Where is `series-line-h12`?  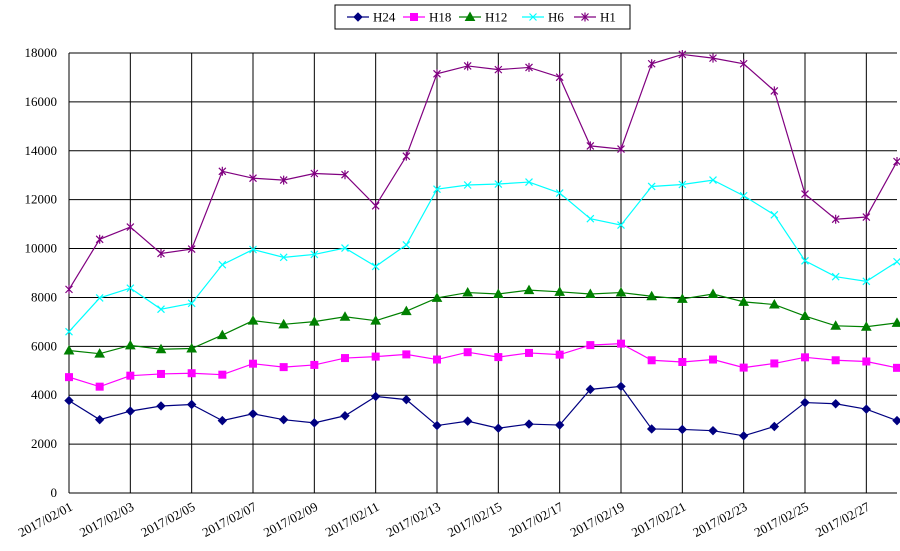 series-line-h12 is located at coordinates (483, 322).